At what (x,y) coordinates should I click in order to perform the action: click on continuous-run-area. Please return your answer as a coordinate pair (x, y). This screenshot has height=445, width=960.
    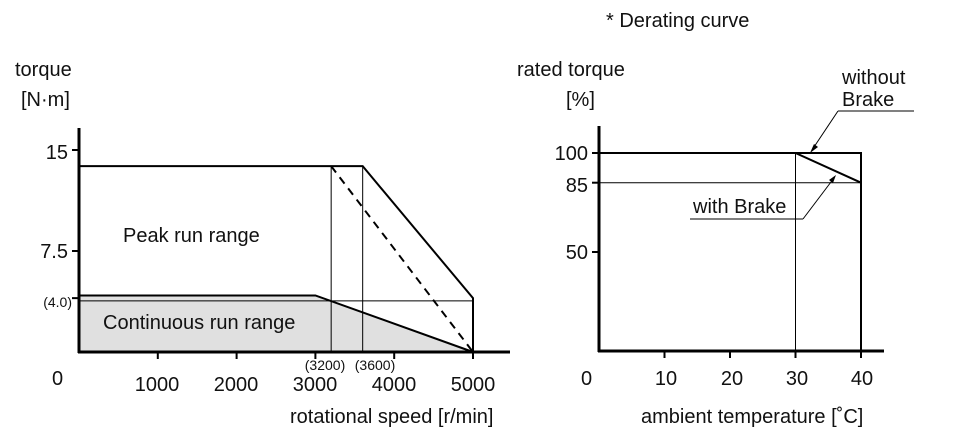
    Looking at the image, I should click on (276, 323).